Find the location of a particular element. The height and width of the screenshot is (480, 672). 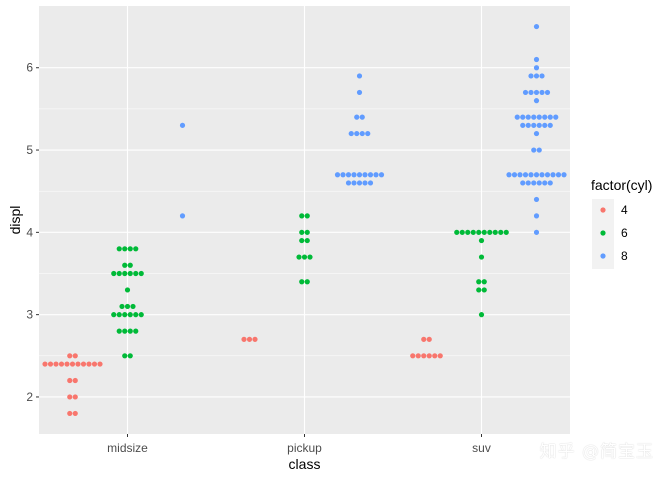

x-tick-label: suv is located at coordinates (481, 448).